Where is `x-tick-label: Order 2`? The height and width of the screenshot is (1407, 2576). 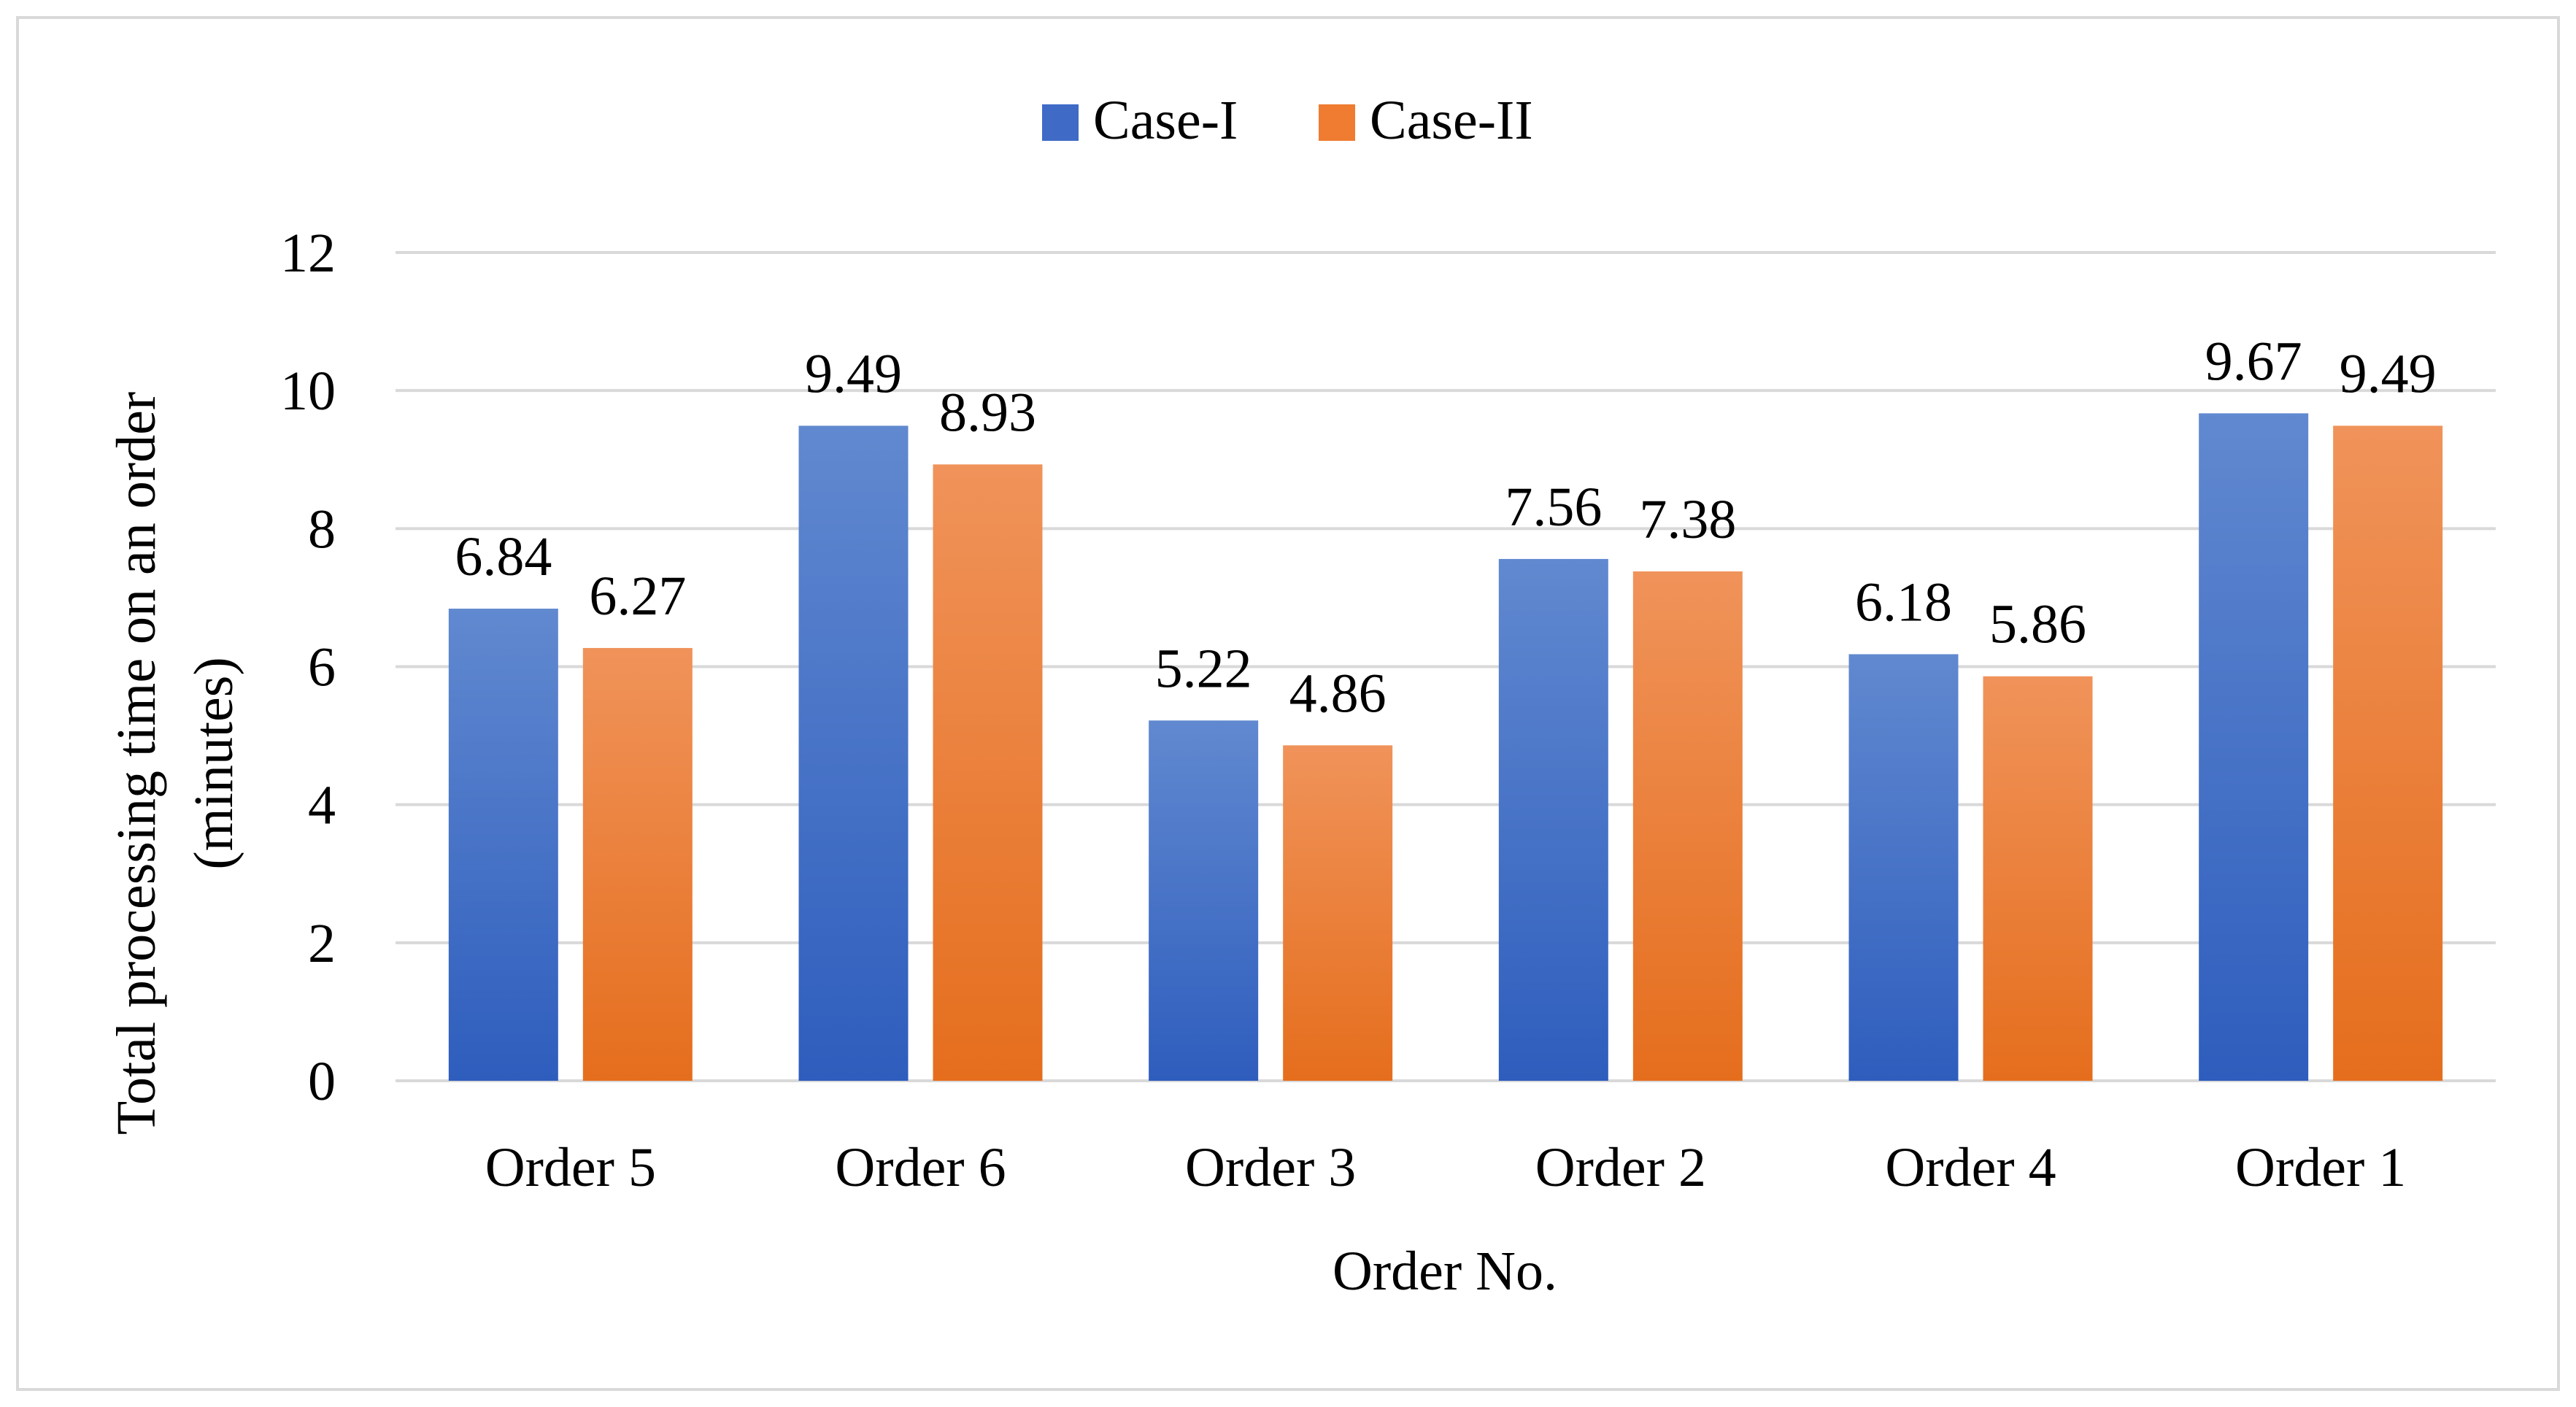
x-tick-label: Order 2 is located at coordinates (1621, 1167).